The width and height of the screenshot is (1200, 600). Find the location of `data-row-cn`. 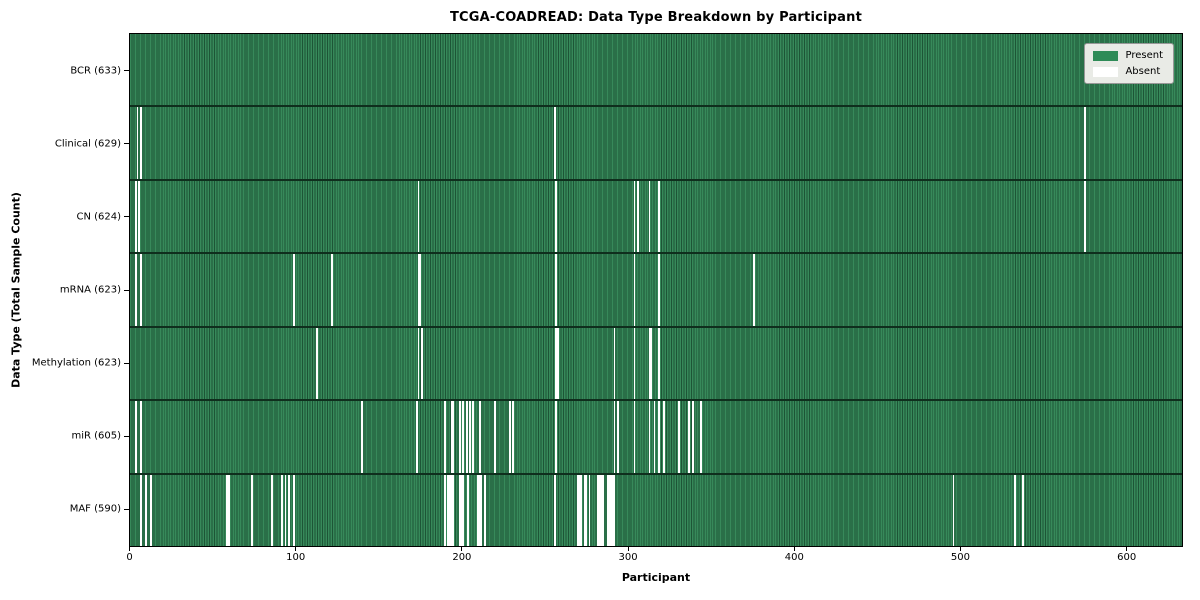

data-row-cn is located at coordinates (656, 215).